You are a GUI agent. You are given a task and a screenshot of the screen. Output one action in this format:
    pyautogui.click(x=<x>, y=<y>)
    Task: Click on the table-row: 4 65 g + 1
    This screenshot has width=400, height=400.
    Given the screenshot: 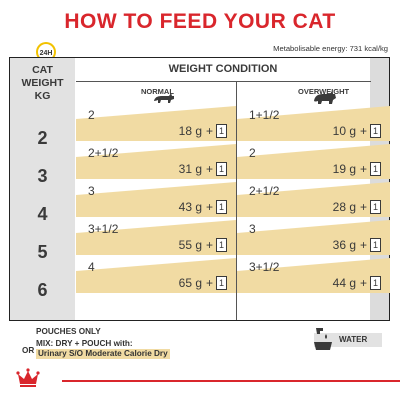 What is the action you would take?
    pyautogui.click(x=156, y=276)
    